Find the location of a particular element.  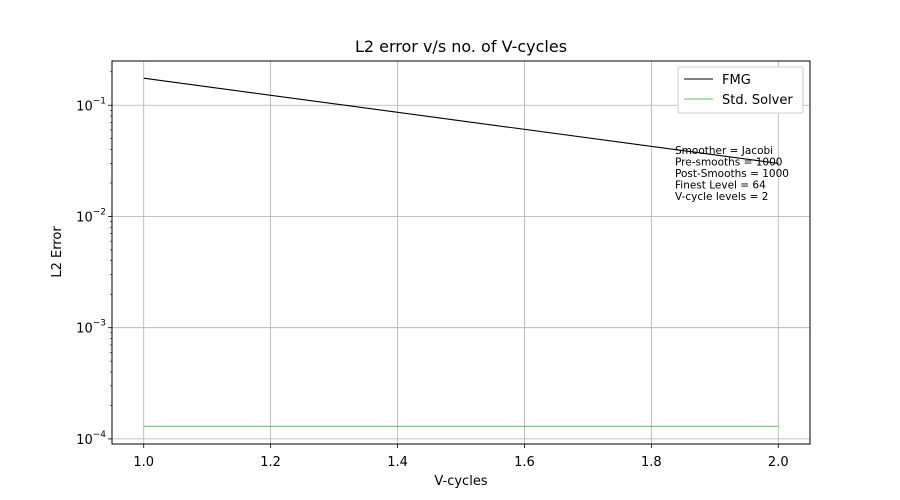

y-tick-label: 10⁻² is located at coordinates (91, 216).